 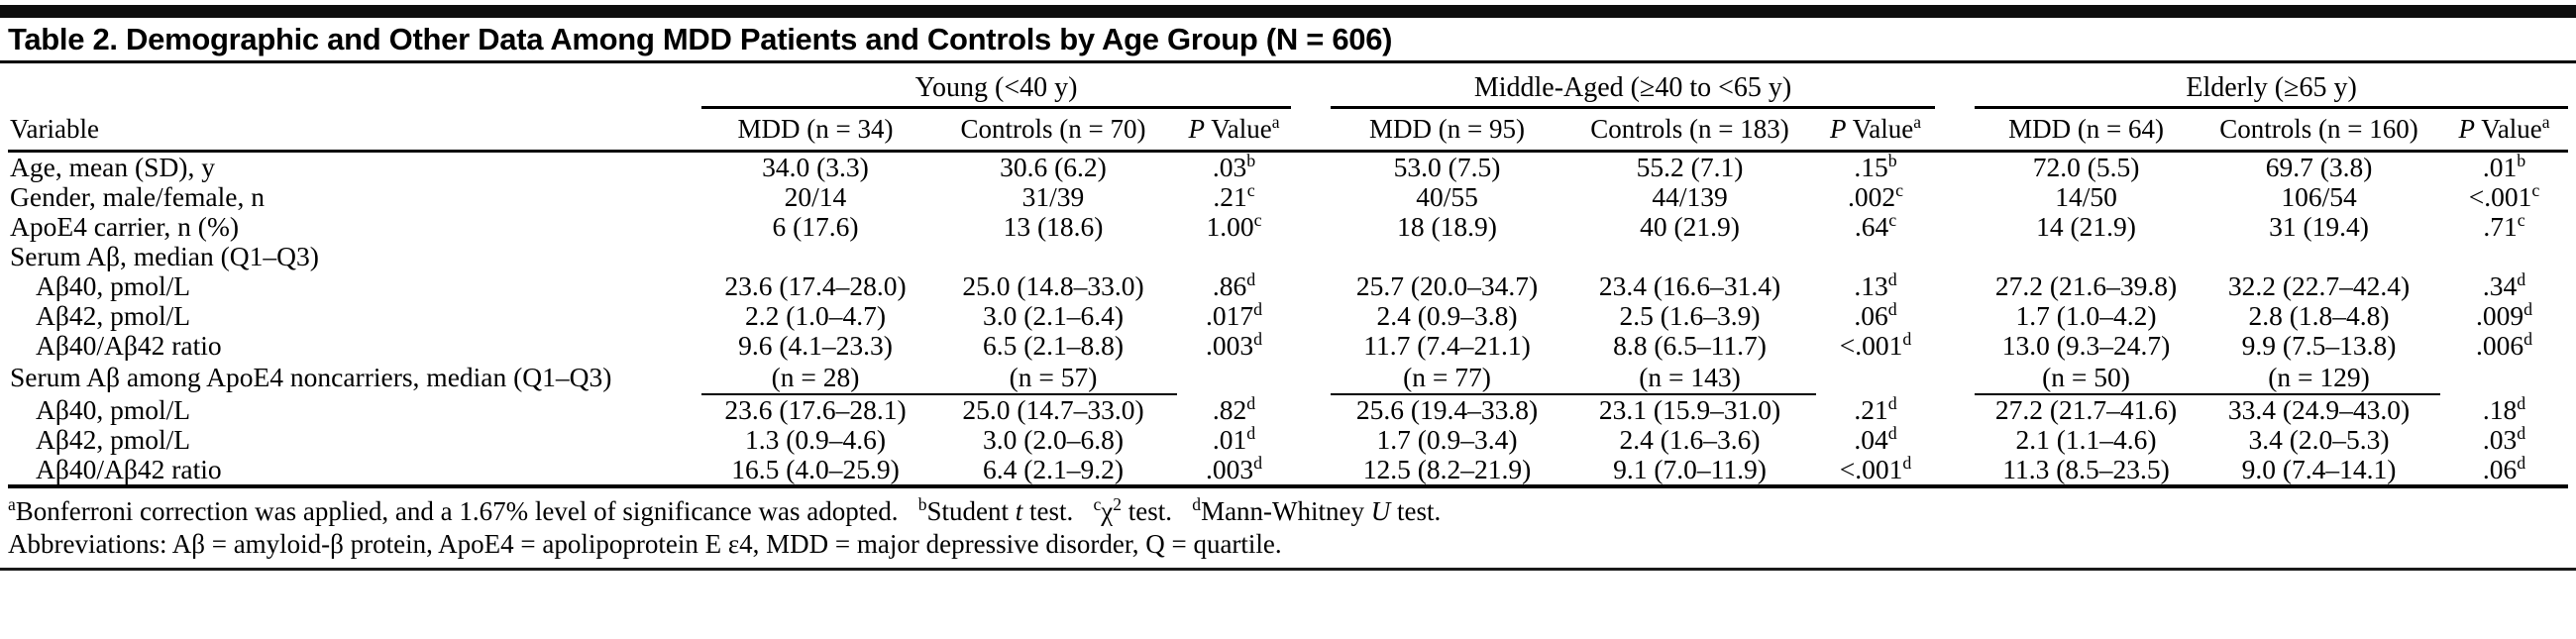 I want to click on data-cell: 13 (18.6), so click(x=1053, y=226).